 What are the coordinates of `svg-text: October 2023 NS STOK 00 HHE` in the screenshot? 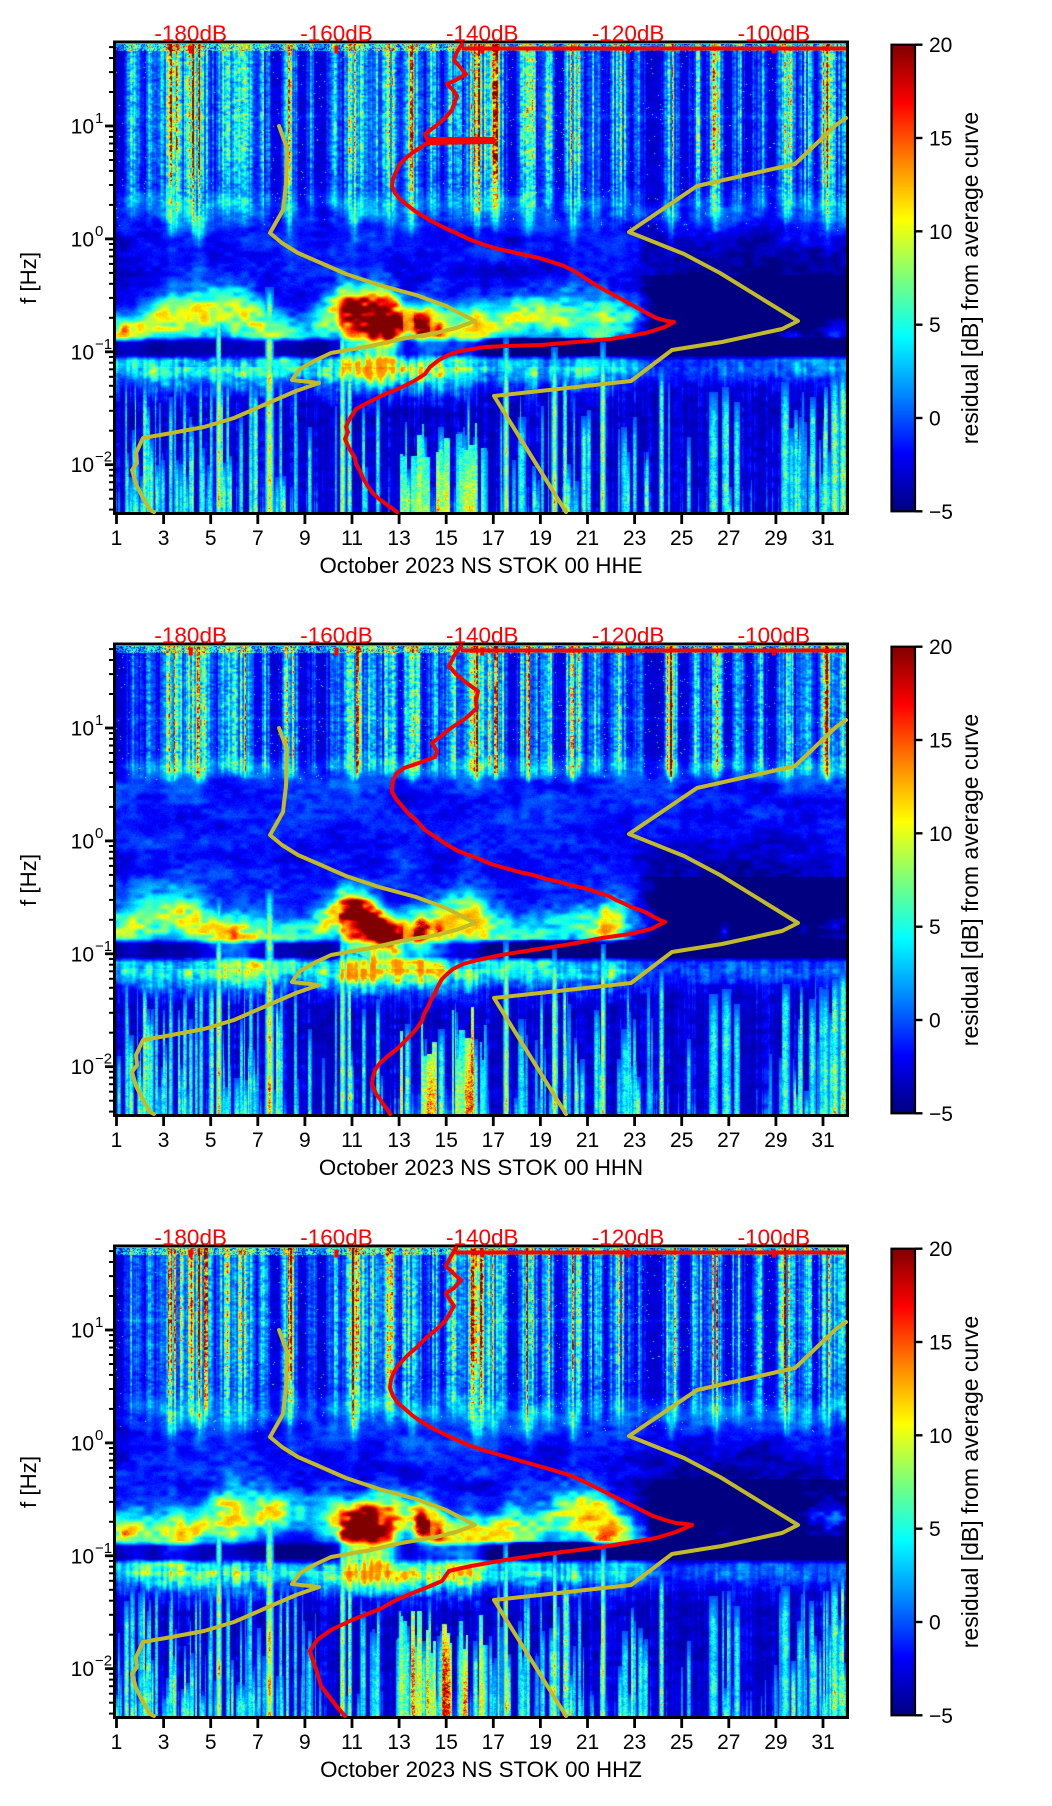 It's located at (480, 565).